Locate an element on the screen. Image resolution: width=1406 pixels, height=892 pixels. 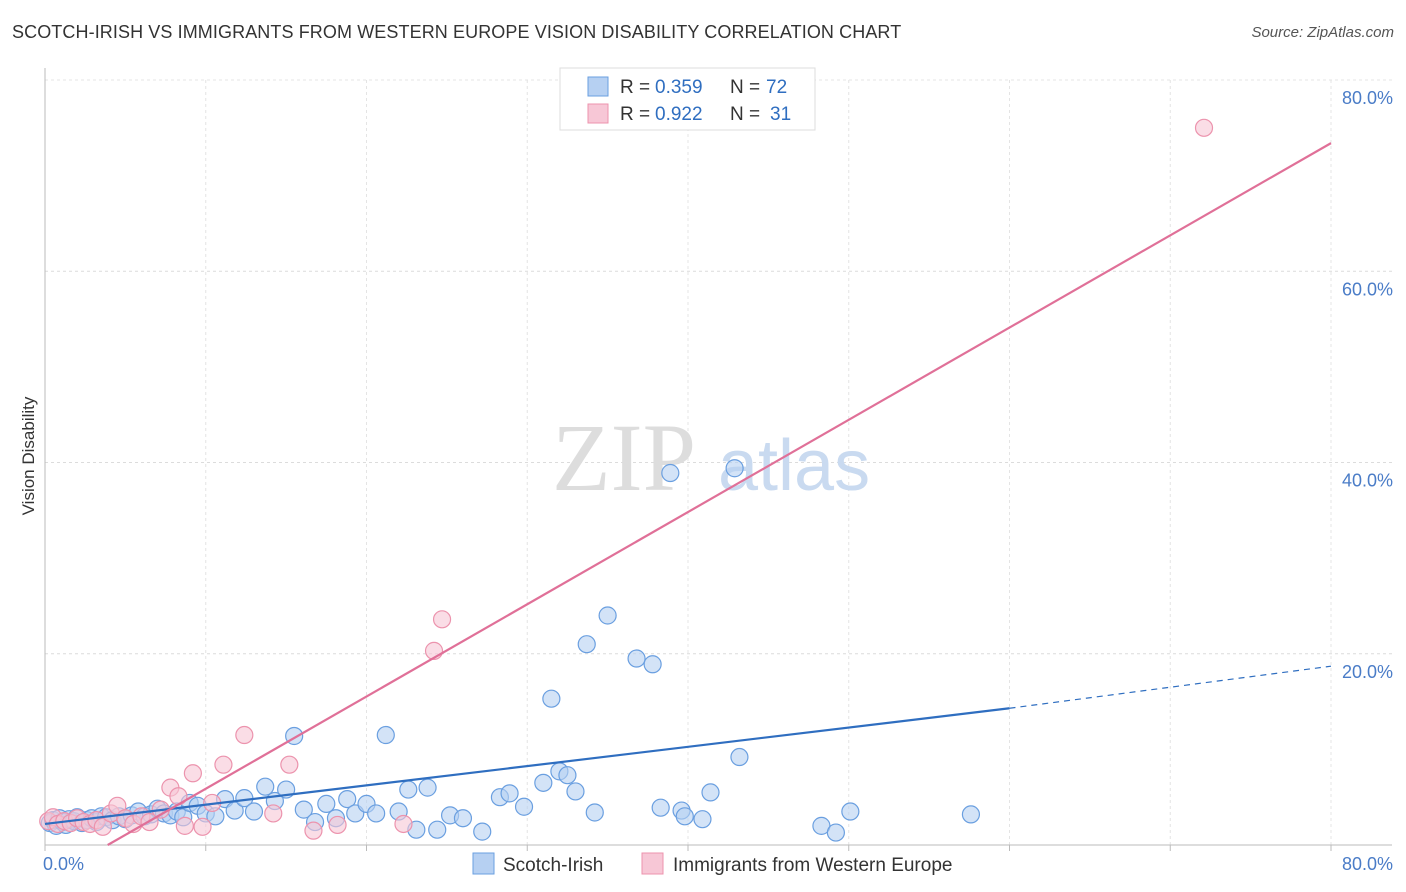
bottom-legend-swatch-western-europe is located at coordinates (652, 863).